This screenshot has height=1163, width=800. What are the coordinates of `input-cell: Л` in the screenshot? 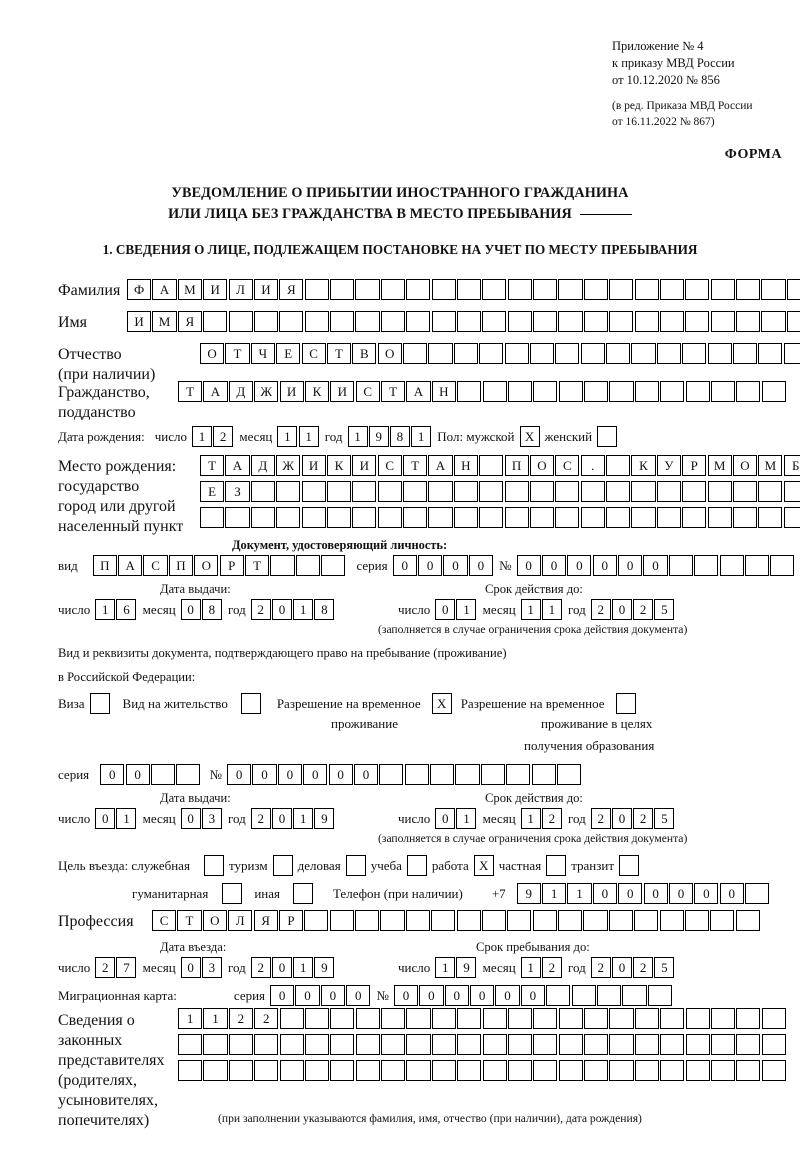 It's located at (240, 920).